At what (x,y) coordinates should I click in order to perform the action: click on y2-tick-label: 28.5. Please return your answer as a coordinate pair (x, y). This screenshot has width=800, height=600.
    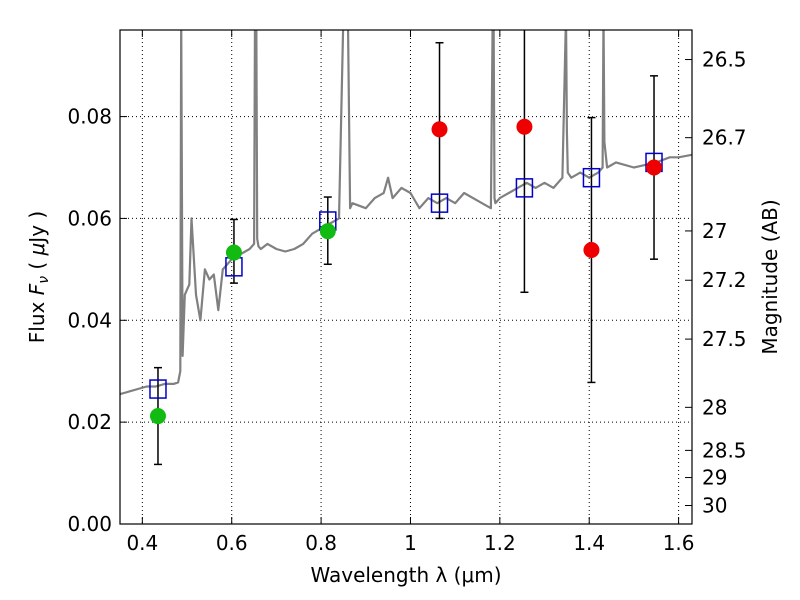
    Looking at the image, I should click on (724, 450).